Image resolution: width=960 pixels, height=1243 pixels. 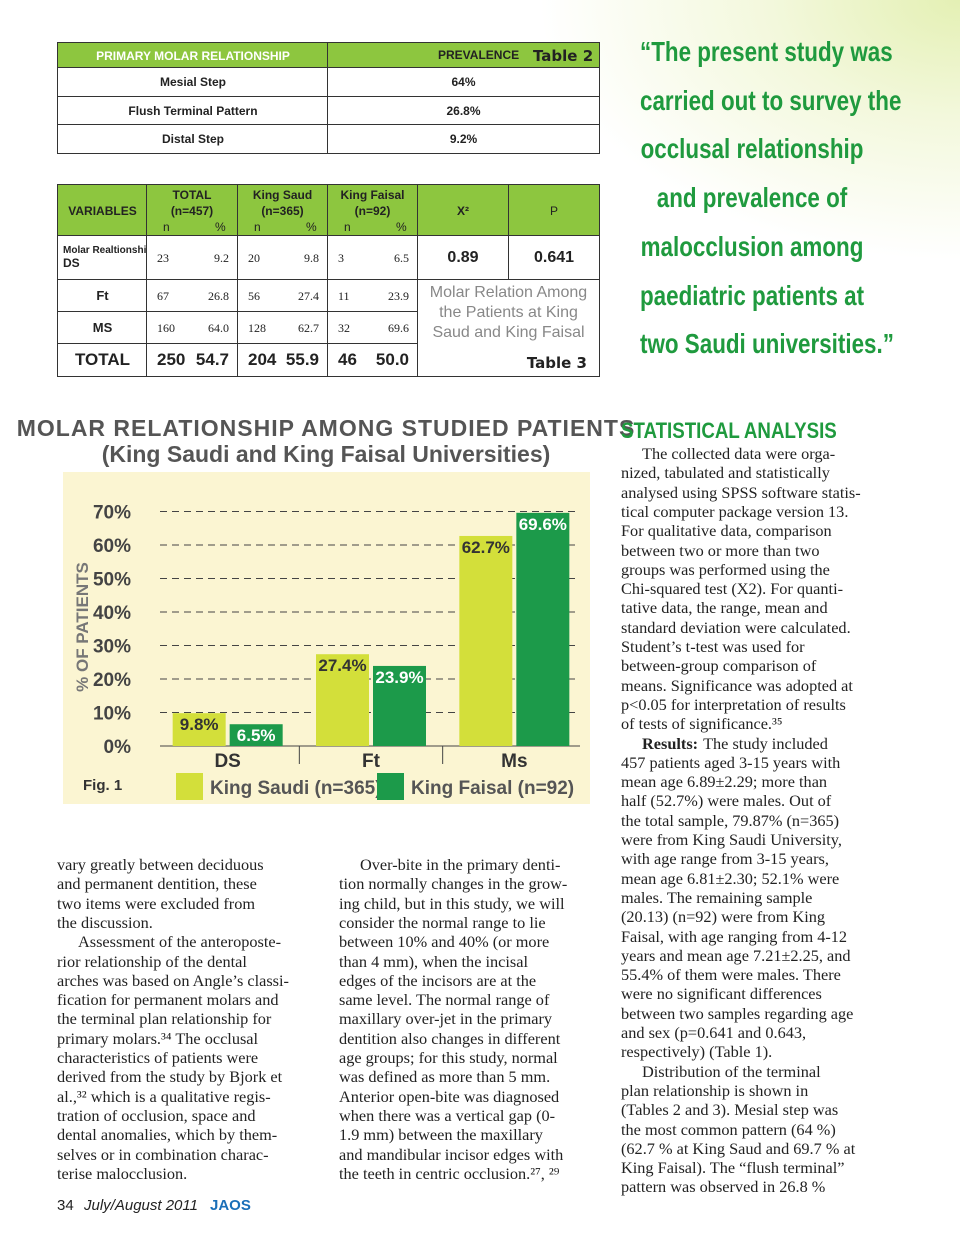 I want to click on table-label: Table 2, so click(x=563, y=56).